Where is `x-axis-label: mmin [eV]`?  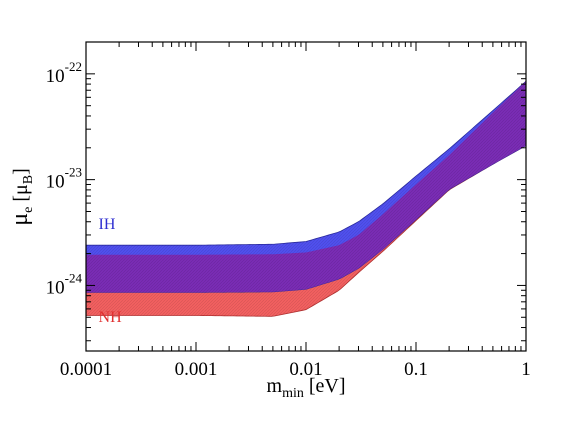
x-axis-label: mmin [eV] is located at coordinates (306, 388).